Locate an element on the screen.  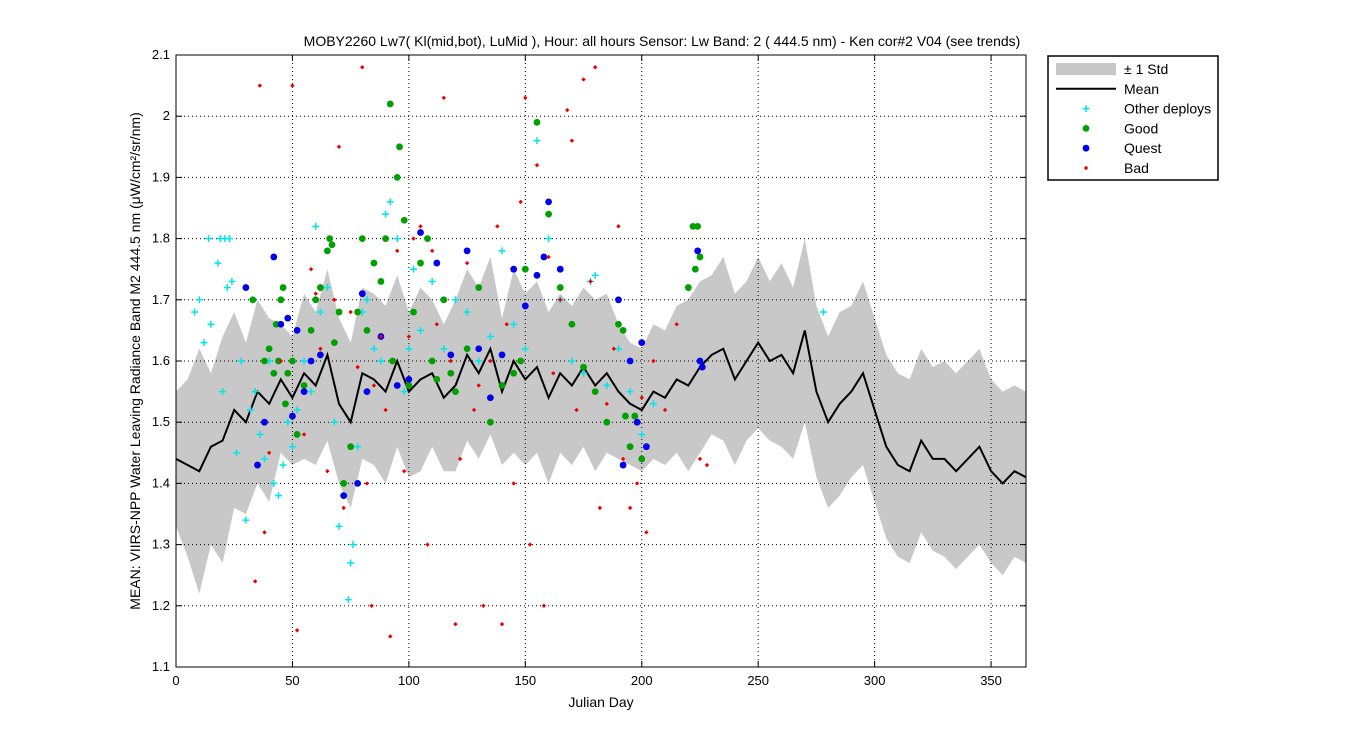
x-tick-label: 250 is located at coordinates (758, 680).